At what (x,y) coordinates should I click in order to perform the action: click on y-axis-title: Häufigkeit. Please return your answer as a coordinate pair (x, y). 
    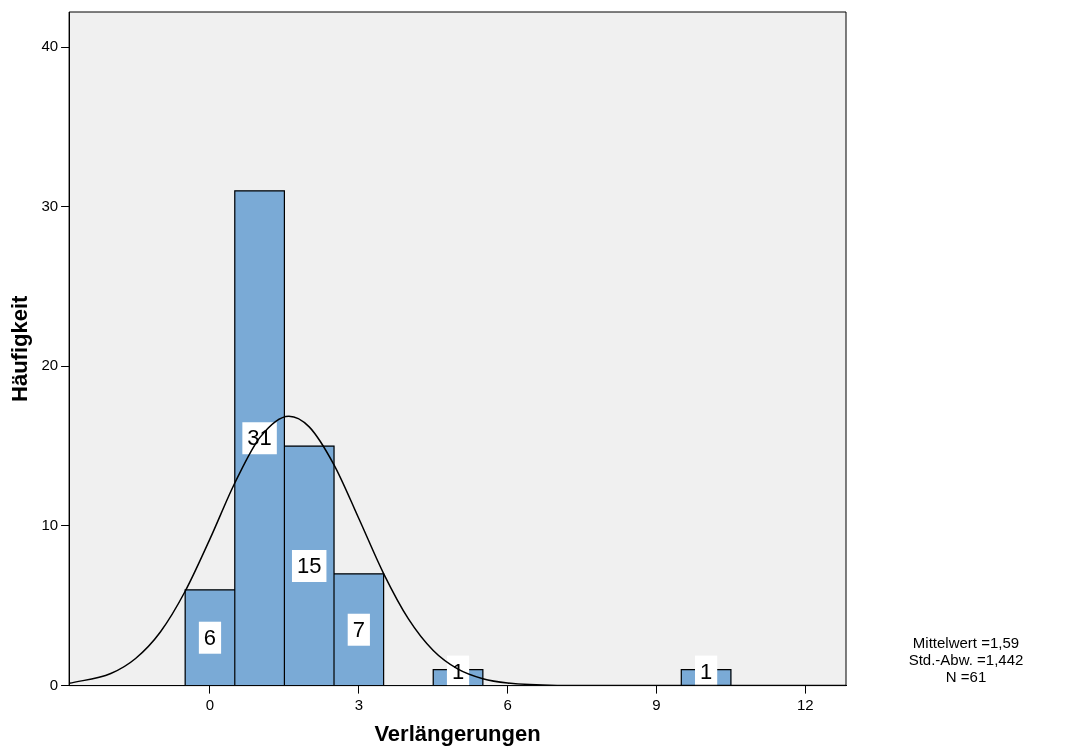
    Looking at the image, I should click on (20, 348).